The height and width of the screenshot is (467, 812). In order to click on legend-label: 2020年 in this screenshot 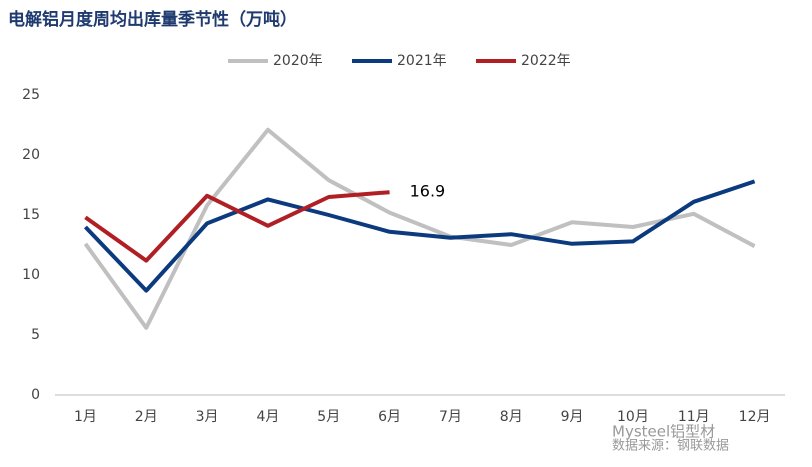, I will do `click(298, 61)`.